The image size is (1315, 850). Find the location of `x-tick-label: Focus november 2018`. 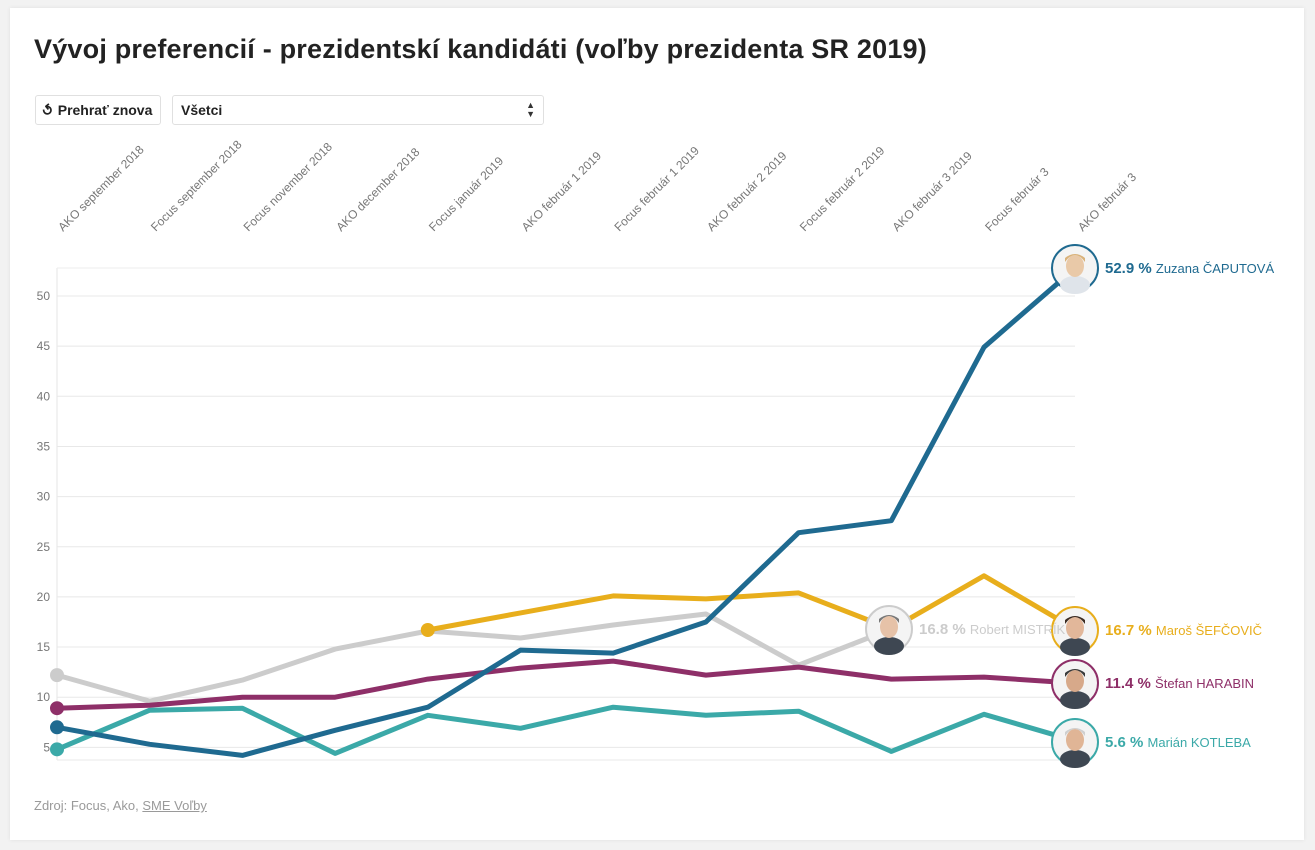

x-tick-label: Focus november 2018 is located at coordinates (288, 187).